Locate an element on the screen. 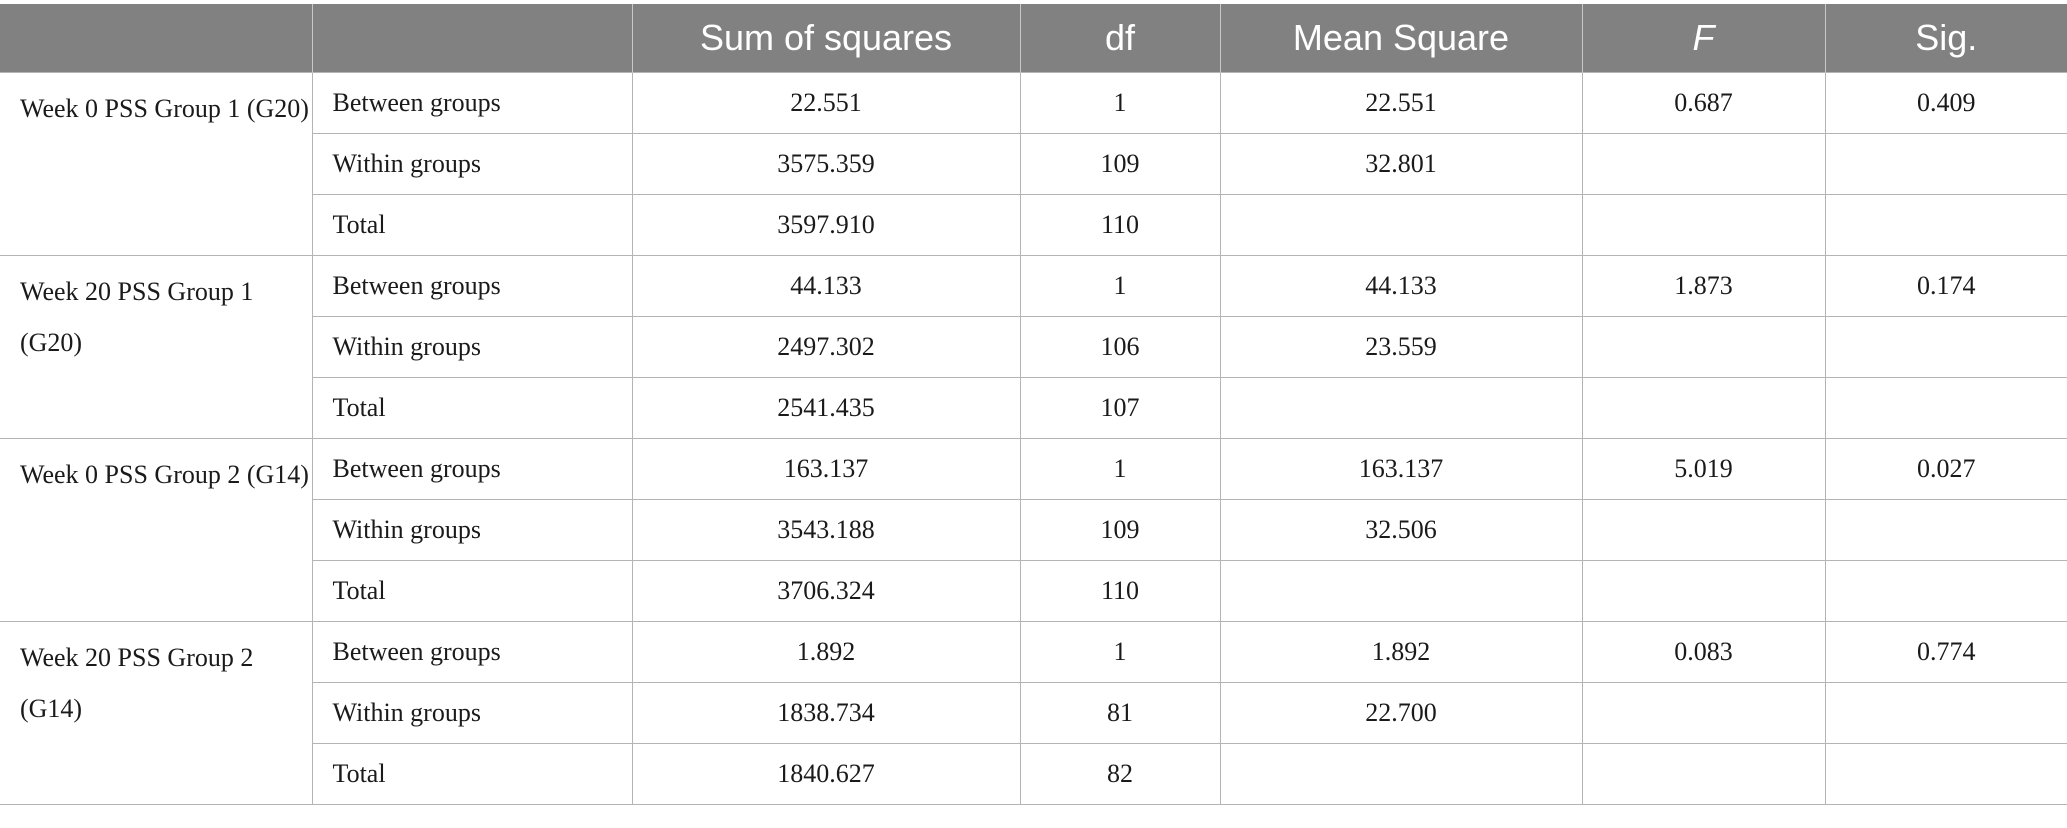 The width and height of the screenshot is (2067, 828). header-sum-of-squares: Sum of squares is located at coordinates (826, 38).